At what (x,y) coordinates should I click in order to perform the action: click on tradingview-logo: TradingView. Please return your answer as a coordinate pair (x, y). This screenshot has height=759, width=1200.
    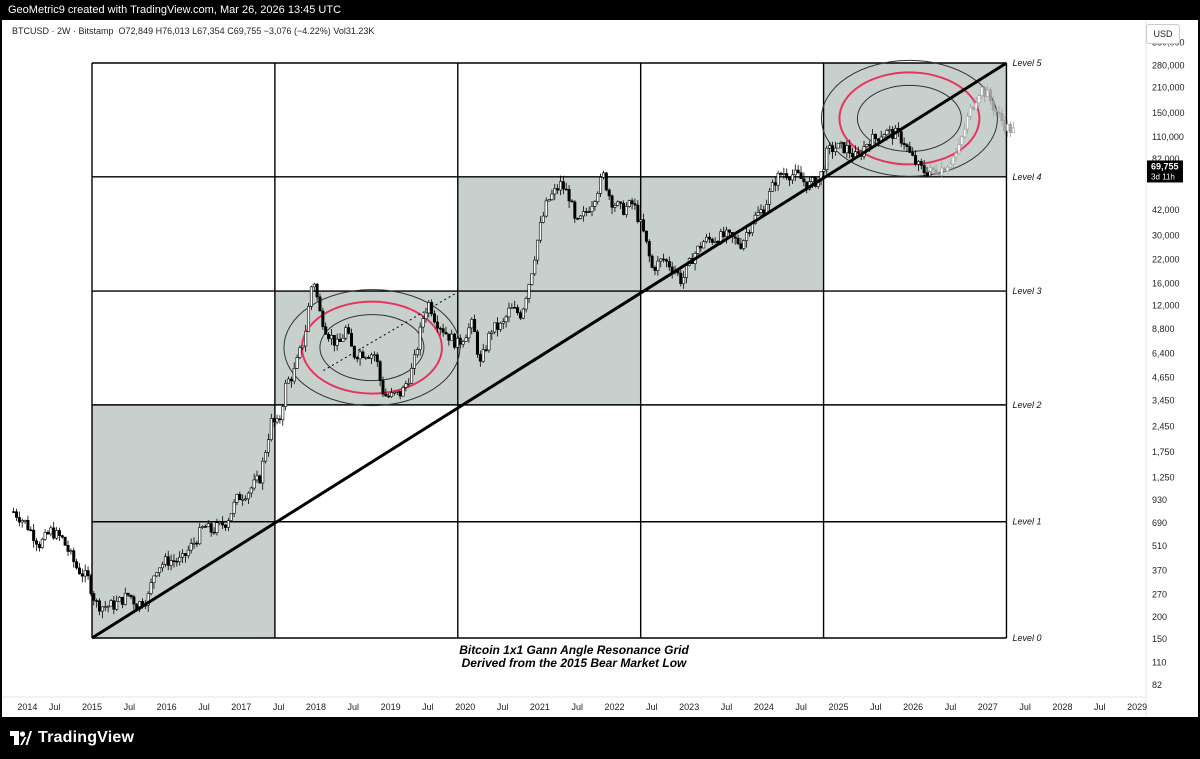
    Looking at the image, I should click on (72, 738).